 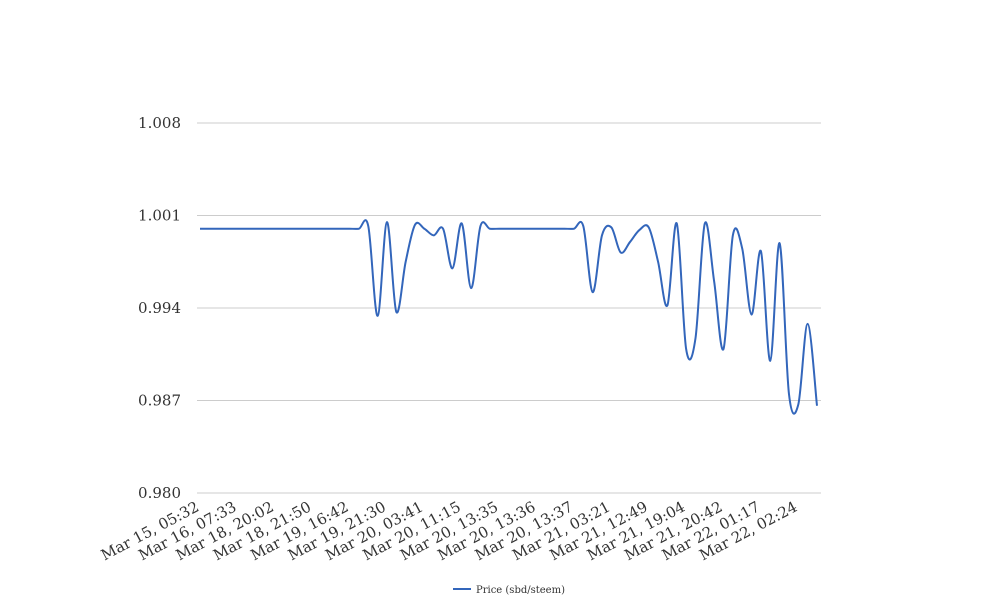 I want to click on y-tick-label: 0.987, so click(x=159, y=401).